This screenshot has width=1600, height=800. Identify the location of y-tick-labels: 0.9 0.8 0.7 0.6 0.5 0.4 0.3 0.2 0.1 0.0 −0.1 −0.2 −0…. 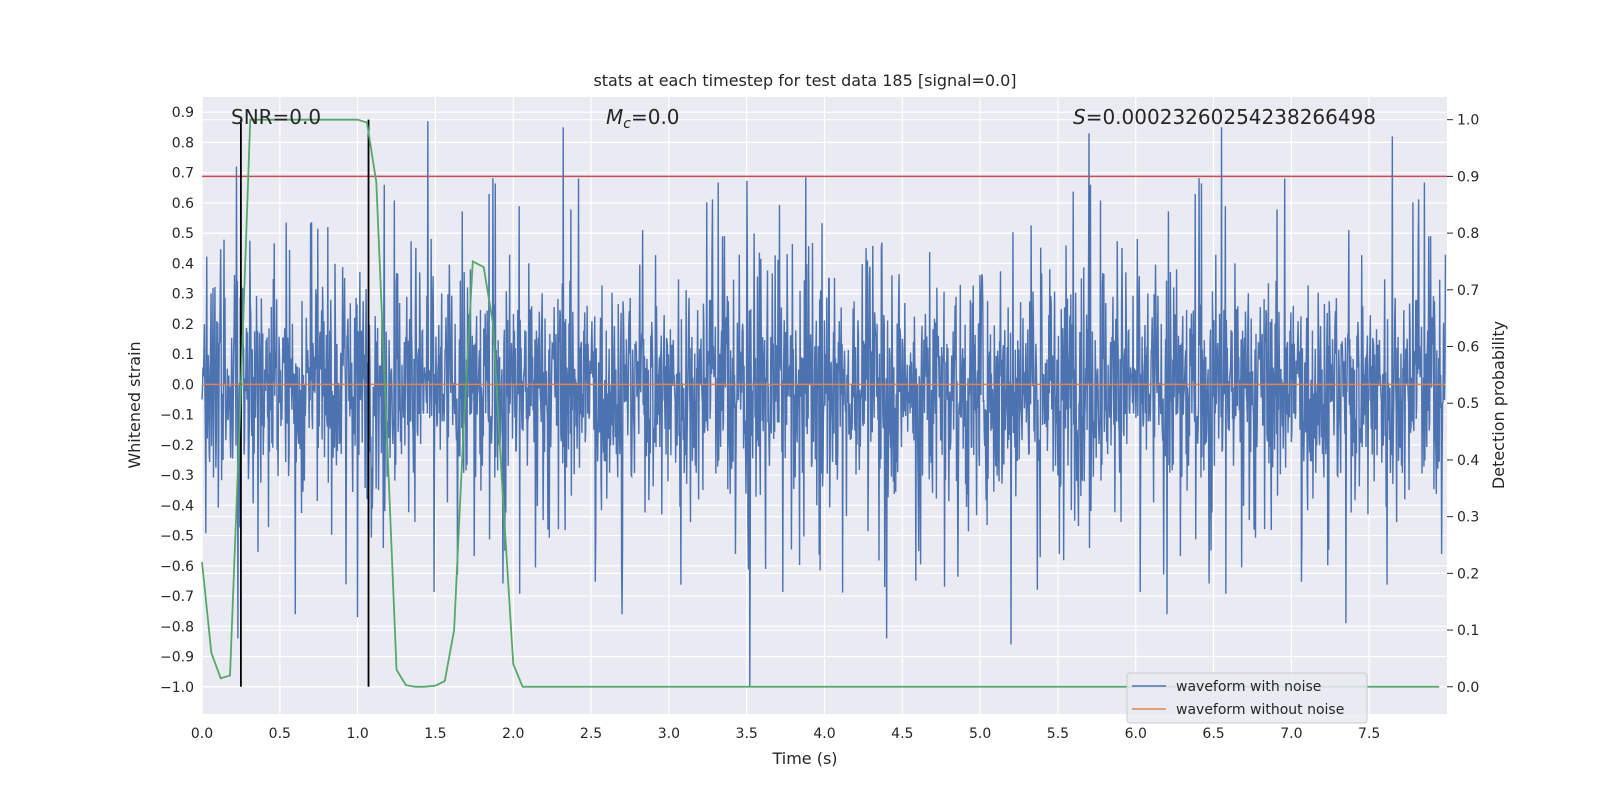
(177, 400).